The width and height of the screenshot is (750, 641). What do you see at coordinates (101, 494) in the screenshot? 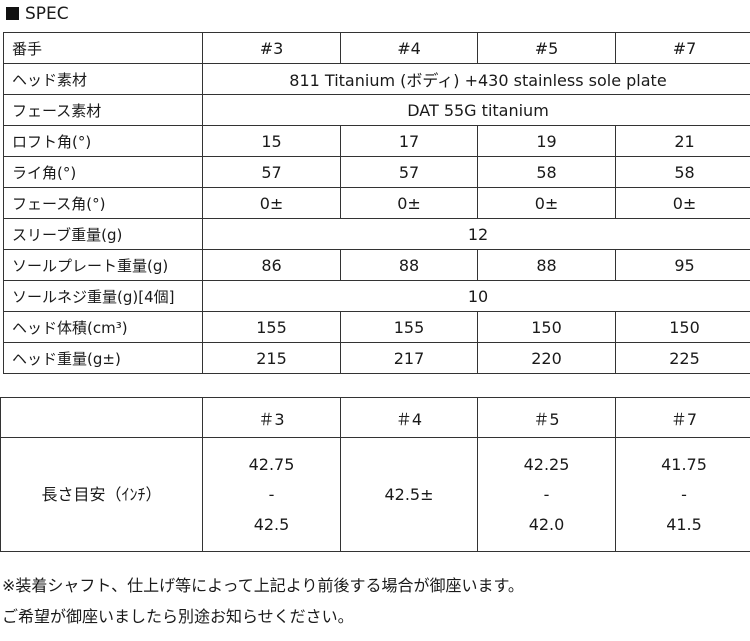
I see `table-cell: 長さ目安（ｲﾝﾁ）` at bounding box center [101, 494].